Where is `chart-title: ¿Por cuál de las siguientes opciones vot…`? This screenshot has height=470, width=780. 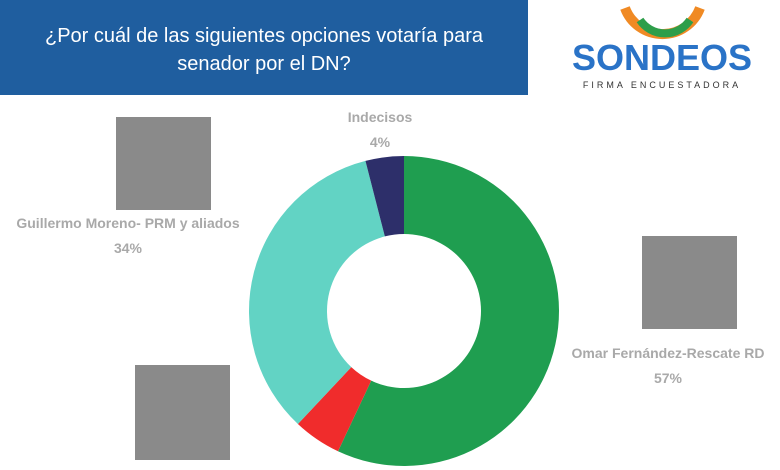
chart-title: ¿Por cuál de las siguientes opciones vot… is located at coordinates (264, 50).